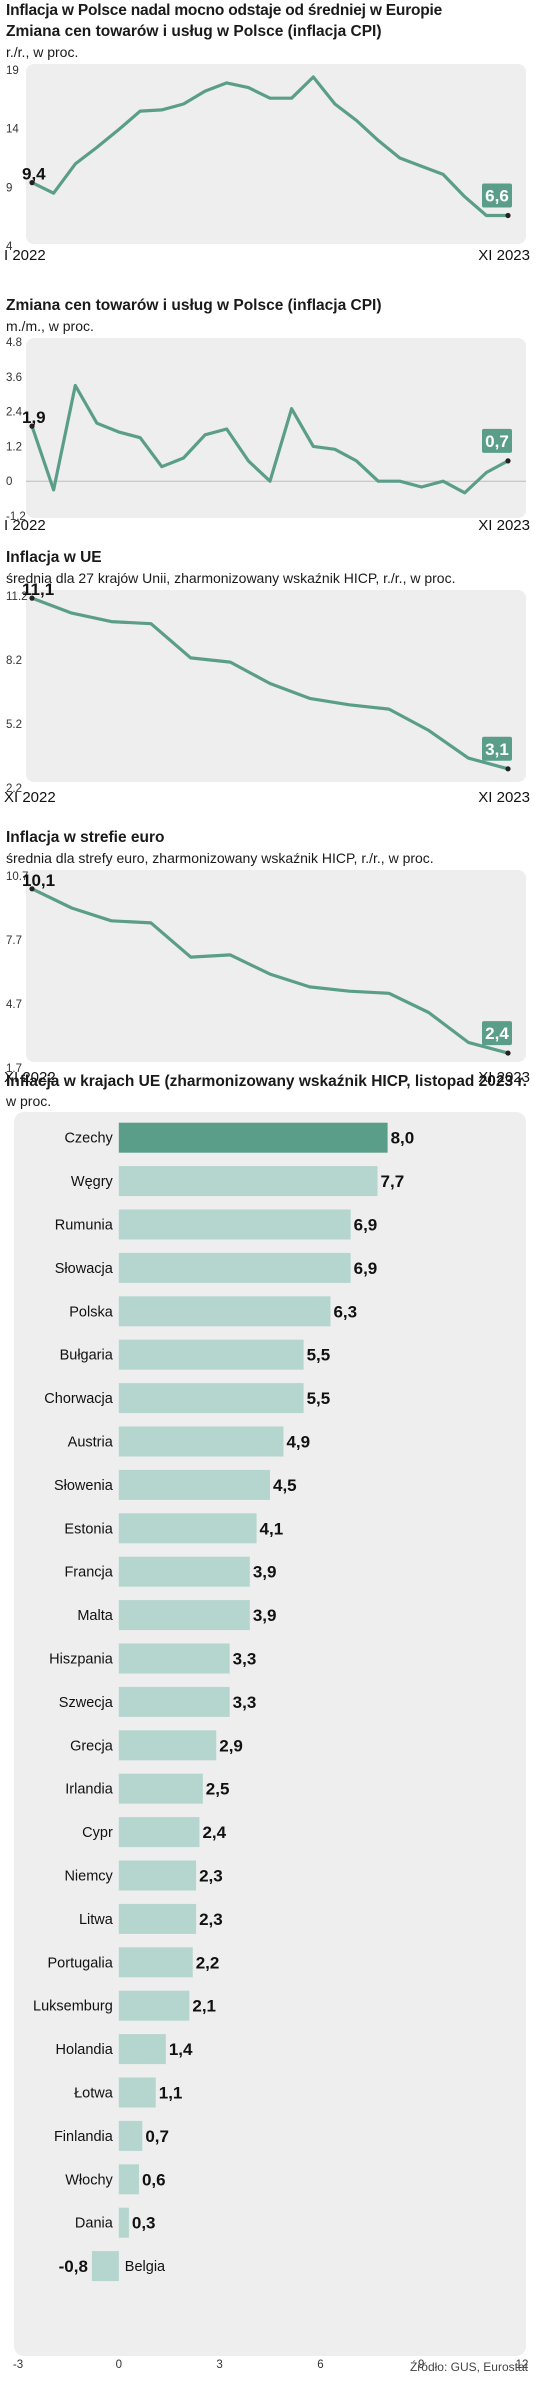 The width and height of the screenshot is (536, 2382). I want to click on y-tick-label: 14, so click(12, 130).